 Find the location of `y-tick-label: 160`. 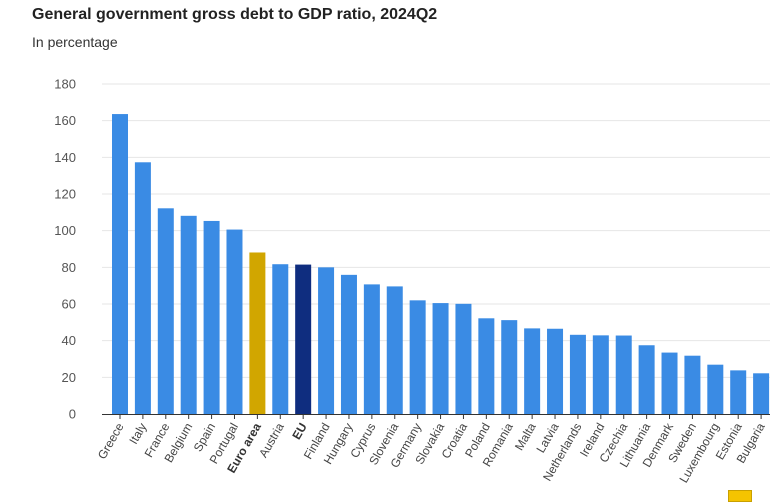

y-tick-label: 160 is located at coordinates (65, 120).